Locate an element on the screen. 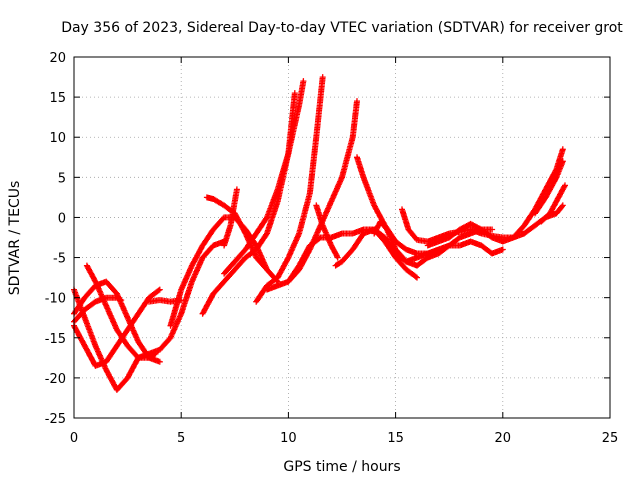 The width and height of the screenshot is (640, 480). y-tick-label: -25 is located at coordinates (55, 419).